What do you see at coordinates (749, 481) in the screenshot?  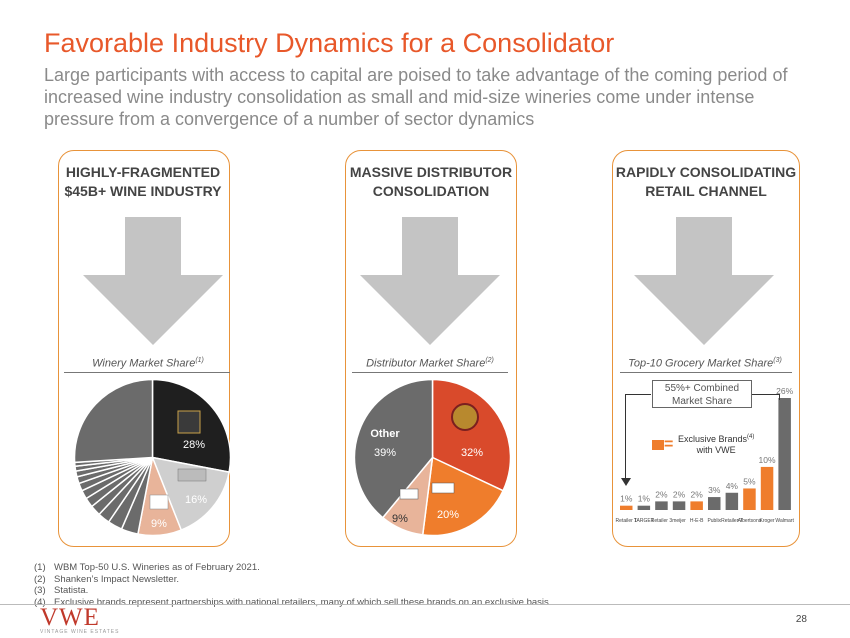 I see `bar-data-label: 5%` at bounding box center [749, 481].